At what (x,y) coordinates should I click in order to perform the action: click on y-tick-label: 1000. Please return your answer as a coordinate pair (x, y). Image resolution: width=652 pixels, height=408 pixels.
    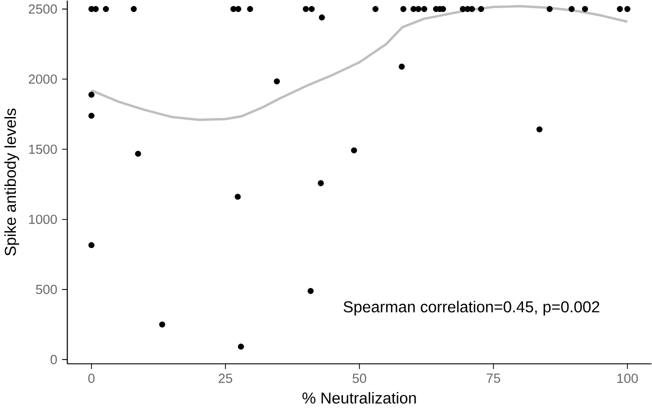
    Looking at the image, I should click on (43, 219).